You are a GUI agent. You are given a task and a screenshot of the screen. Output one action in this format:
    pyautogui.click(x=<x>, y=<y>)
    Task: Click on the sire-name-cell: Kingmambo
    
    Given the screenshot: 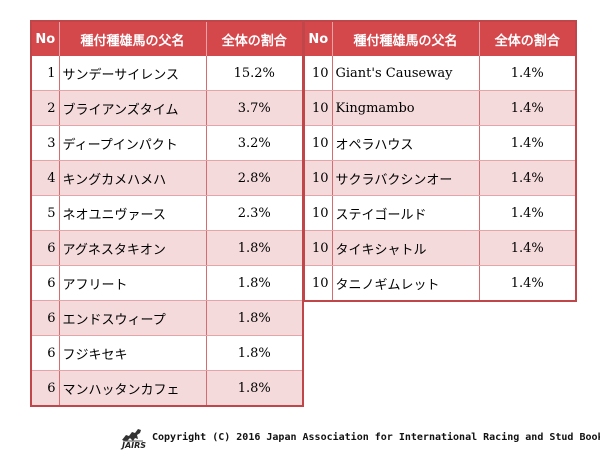 What is the action you would take?
    pyautogui.click(x=406, y=108)
    